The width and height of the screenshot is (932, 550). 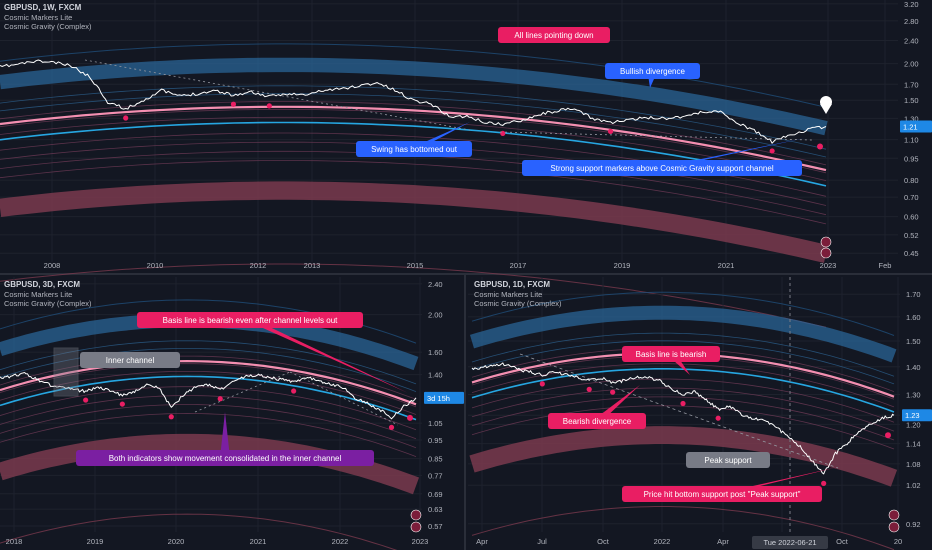 What do you see at coordinates (913, 424) in the screenshot?
I see `y-tick-label: 1.20` at bounding box center [913, 424].